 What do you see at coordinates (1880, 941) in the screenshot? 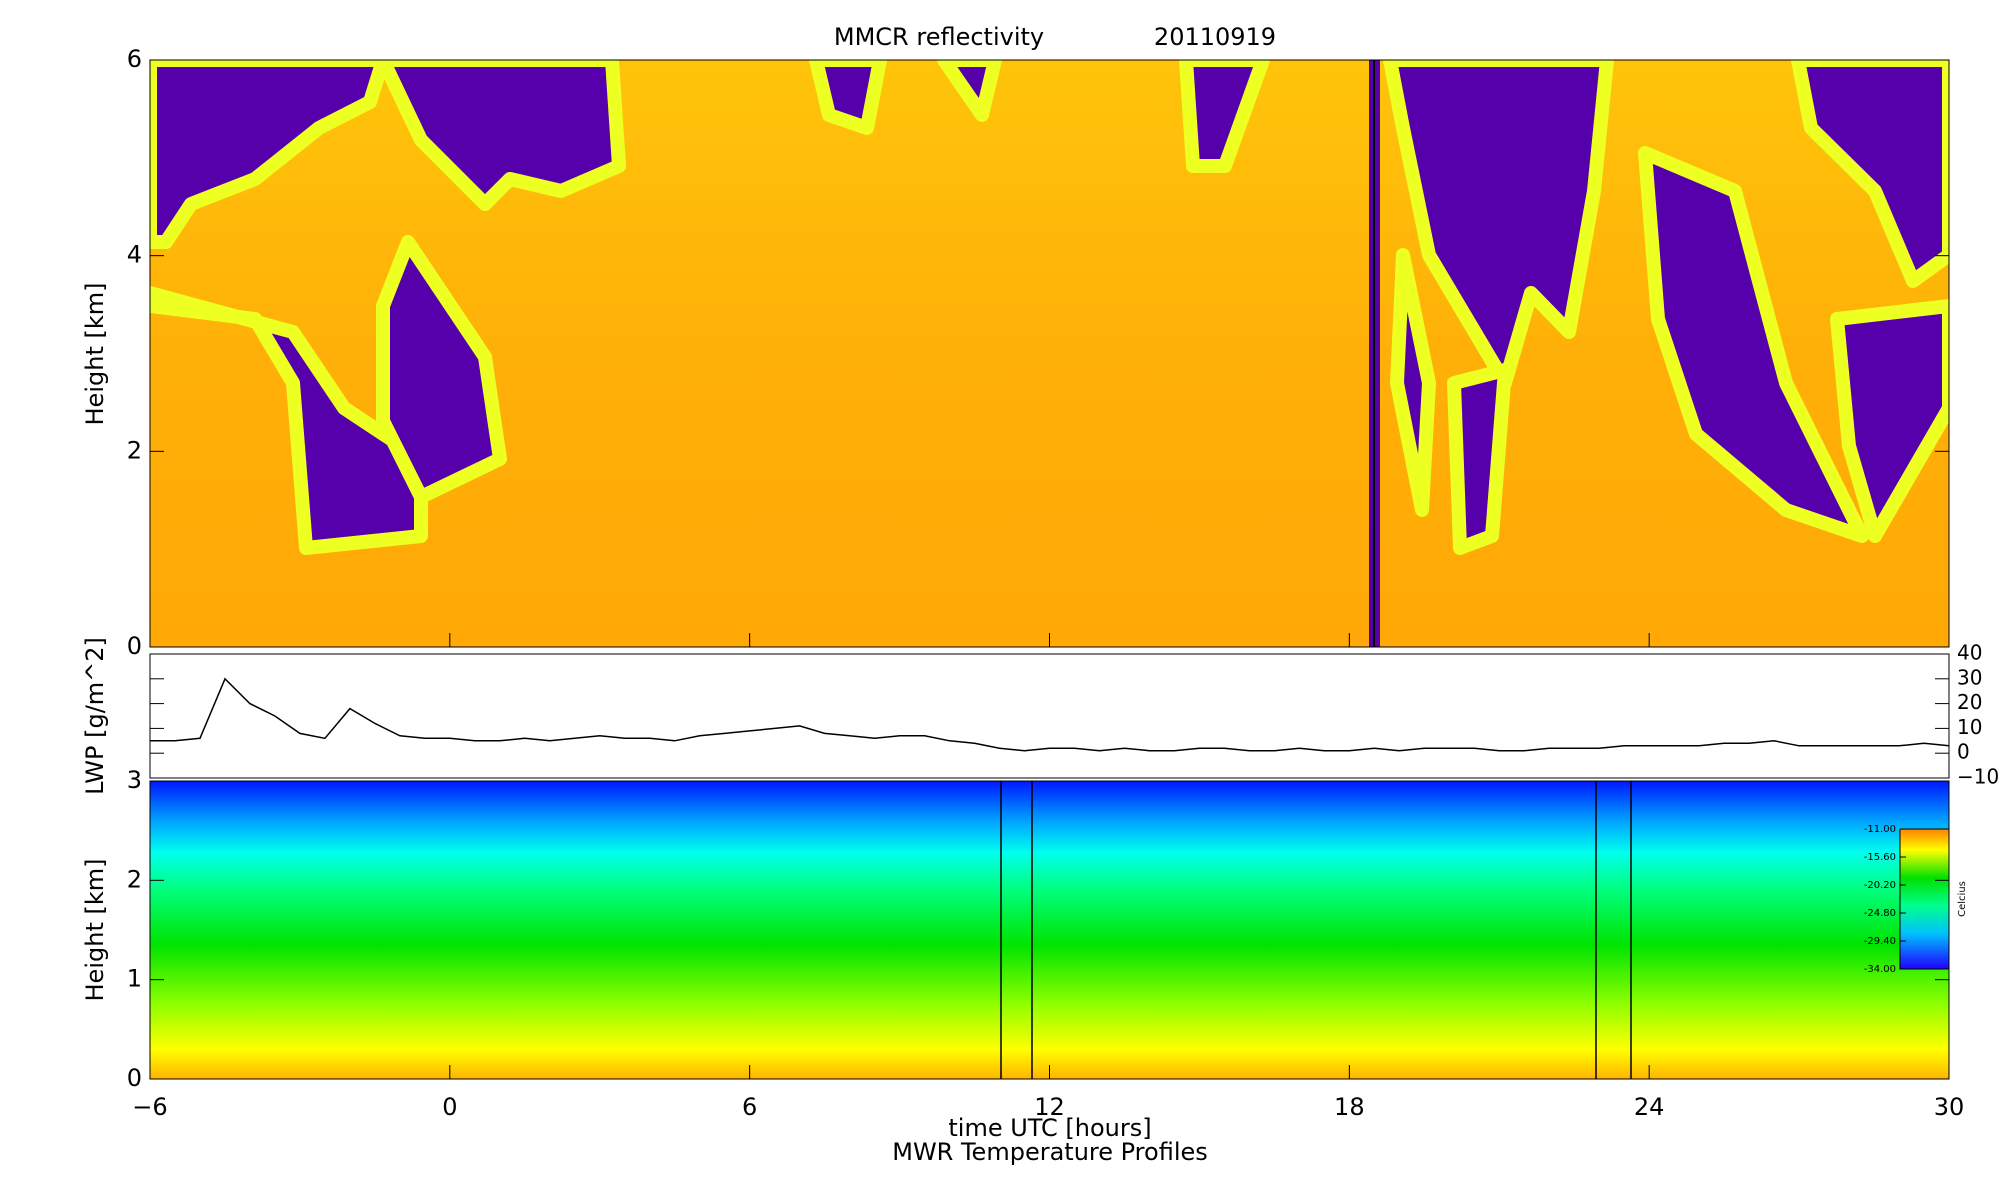
I see `colorbar-tick-label: -29.40` at bounding box center [1880, 941].